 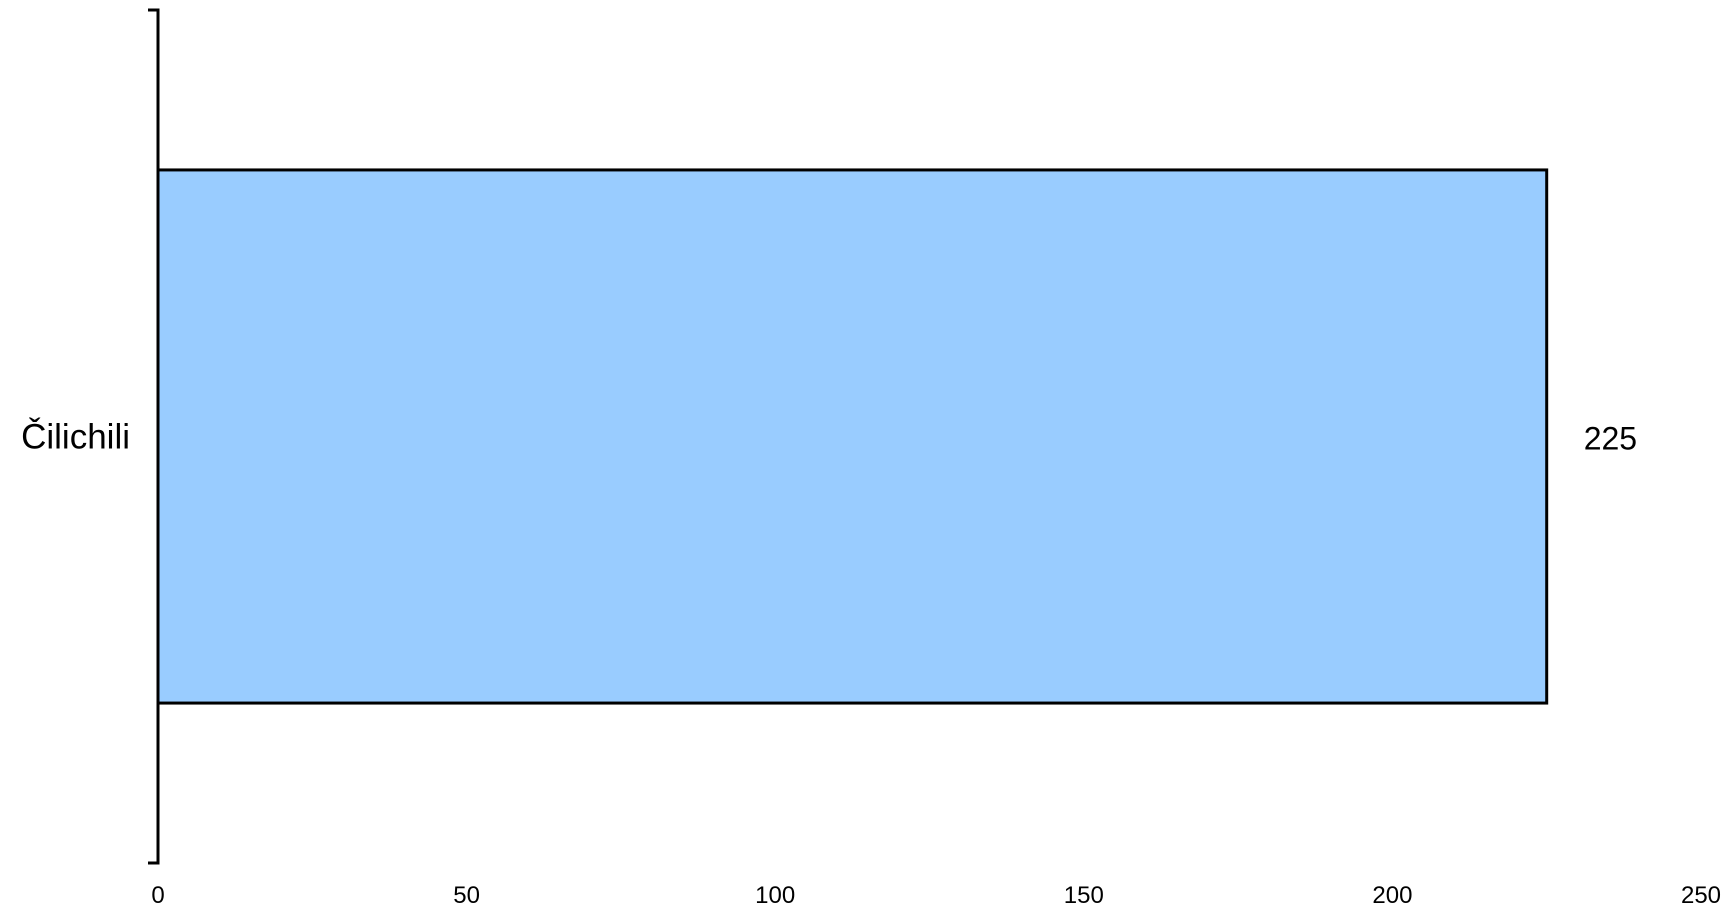 I want to click on data-label: 225, so click(x=1610, y=439).